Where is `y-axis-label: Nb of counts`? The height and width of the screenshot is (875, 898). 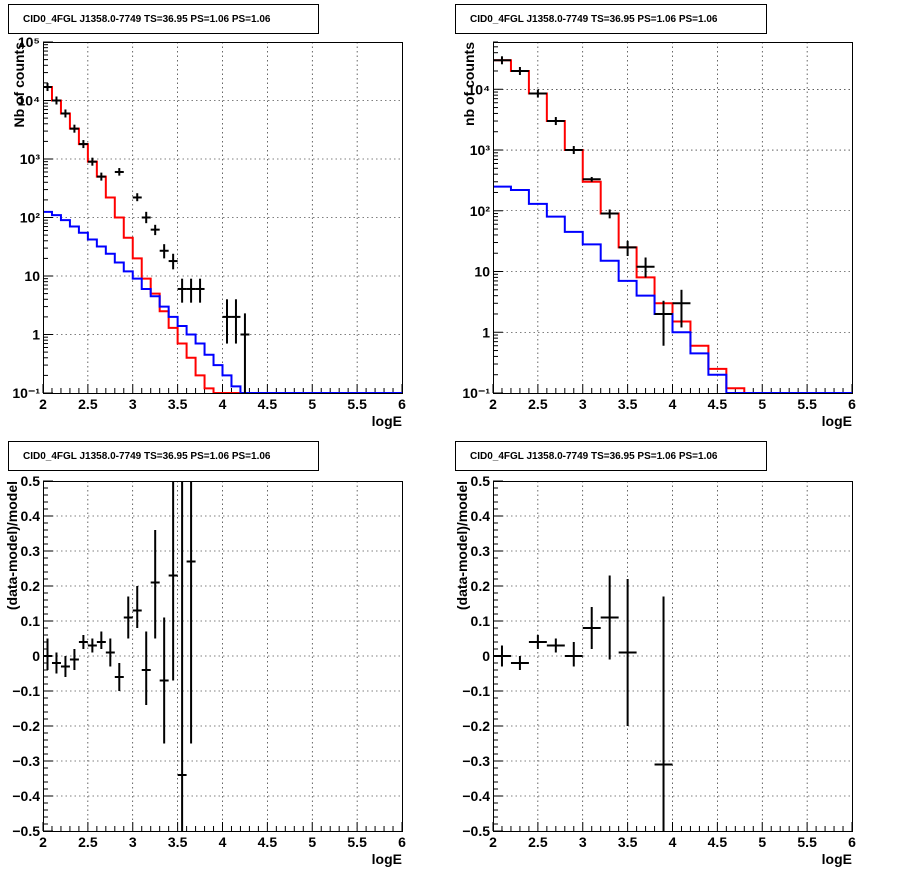 y-axis-label: Nb of counts is located at coordinates (19, 85).